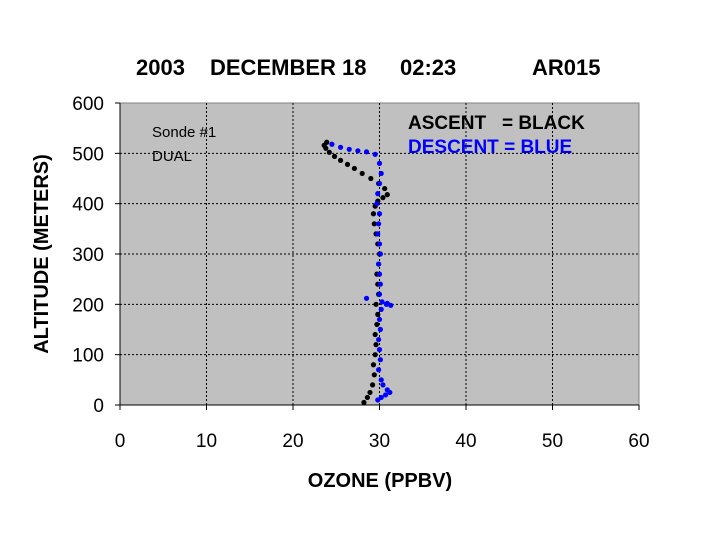  I want to click on y-tick-label: 200, so click(88, 305).